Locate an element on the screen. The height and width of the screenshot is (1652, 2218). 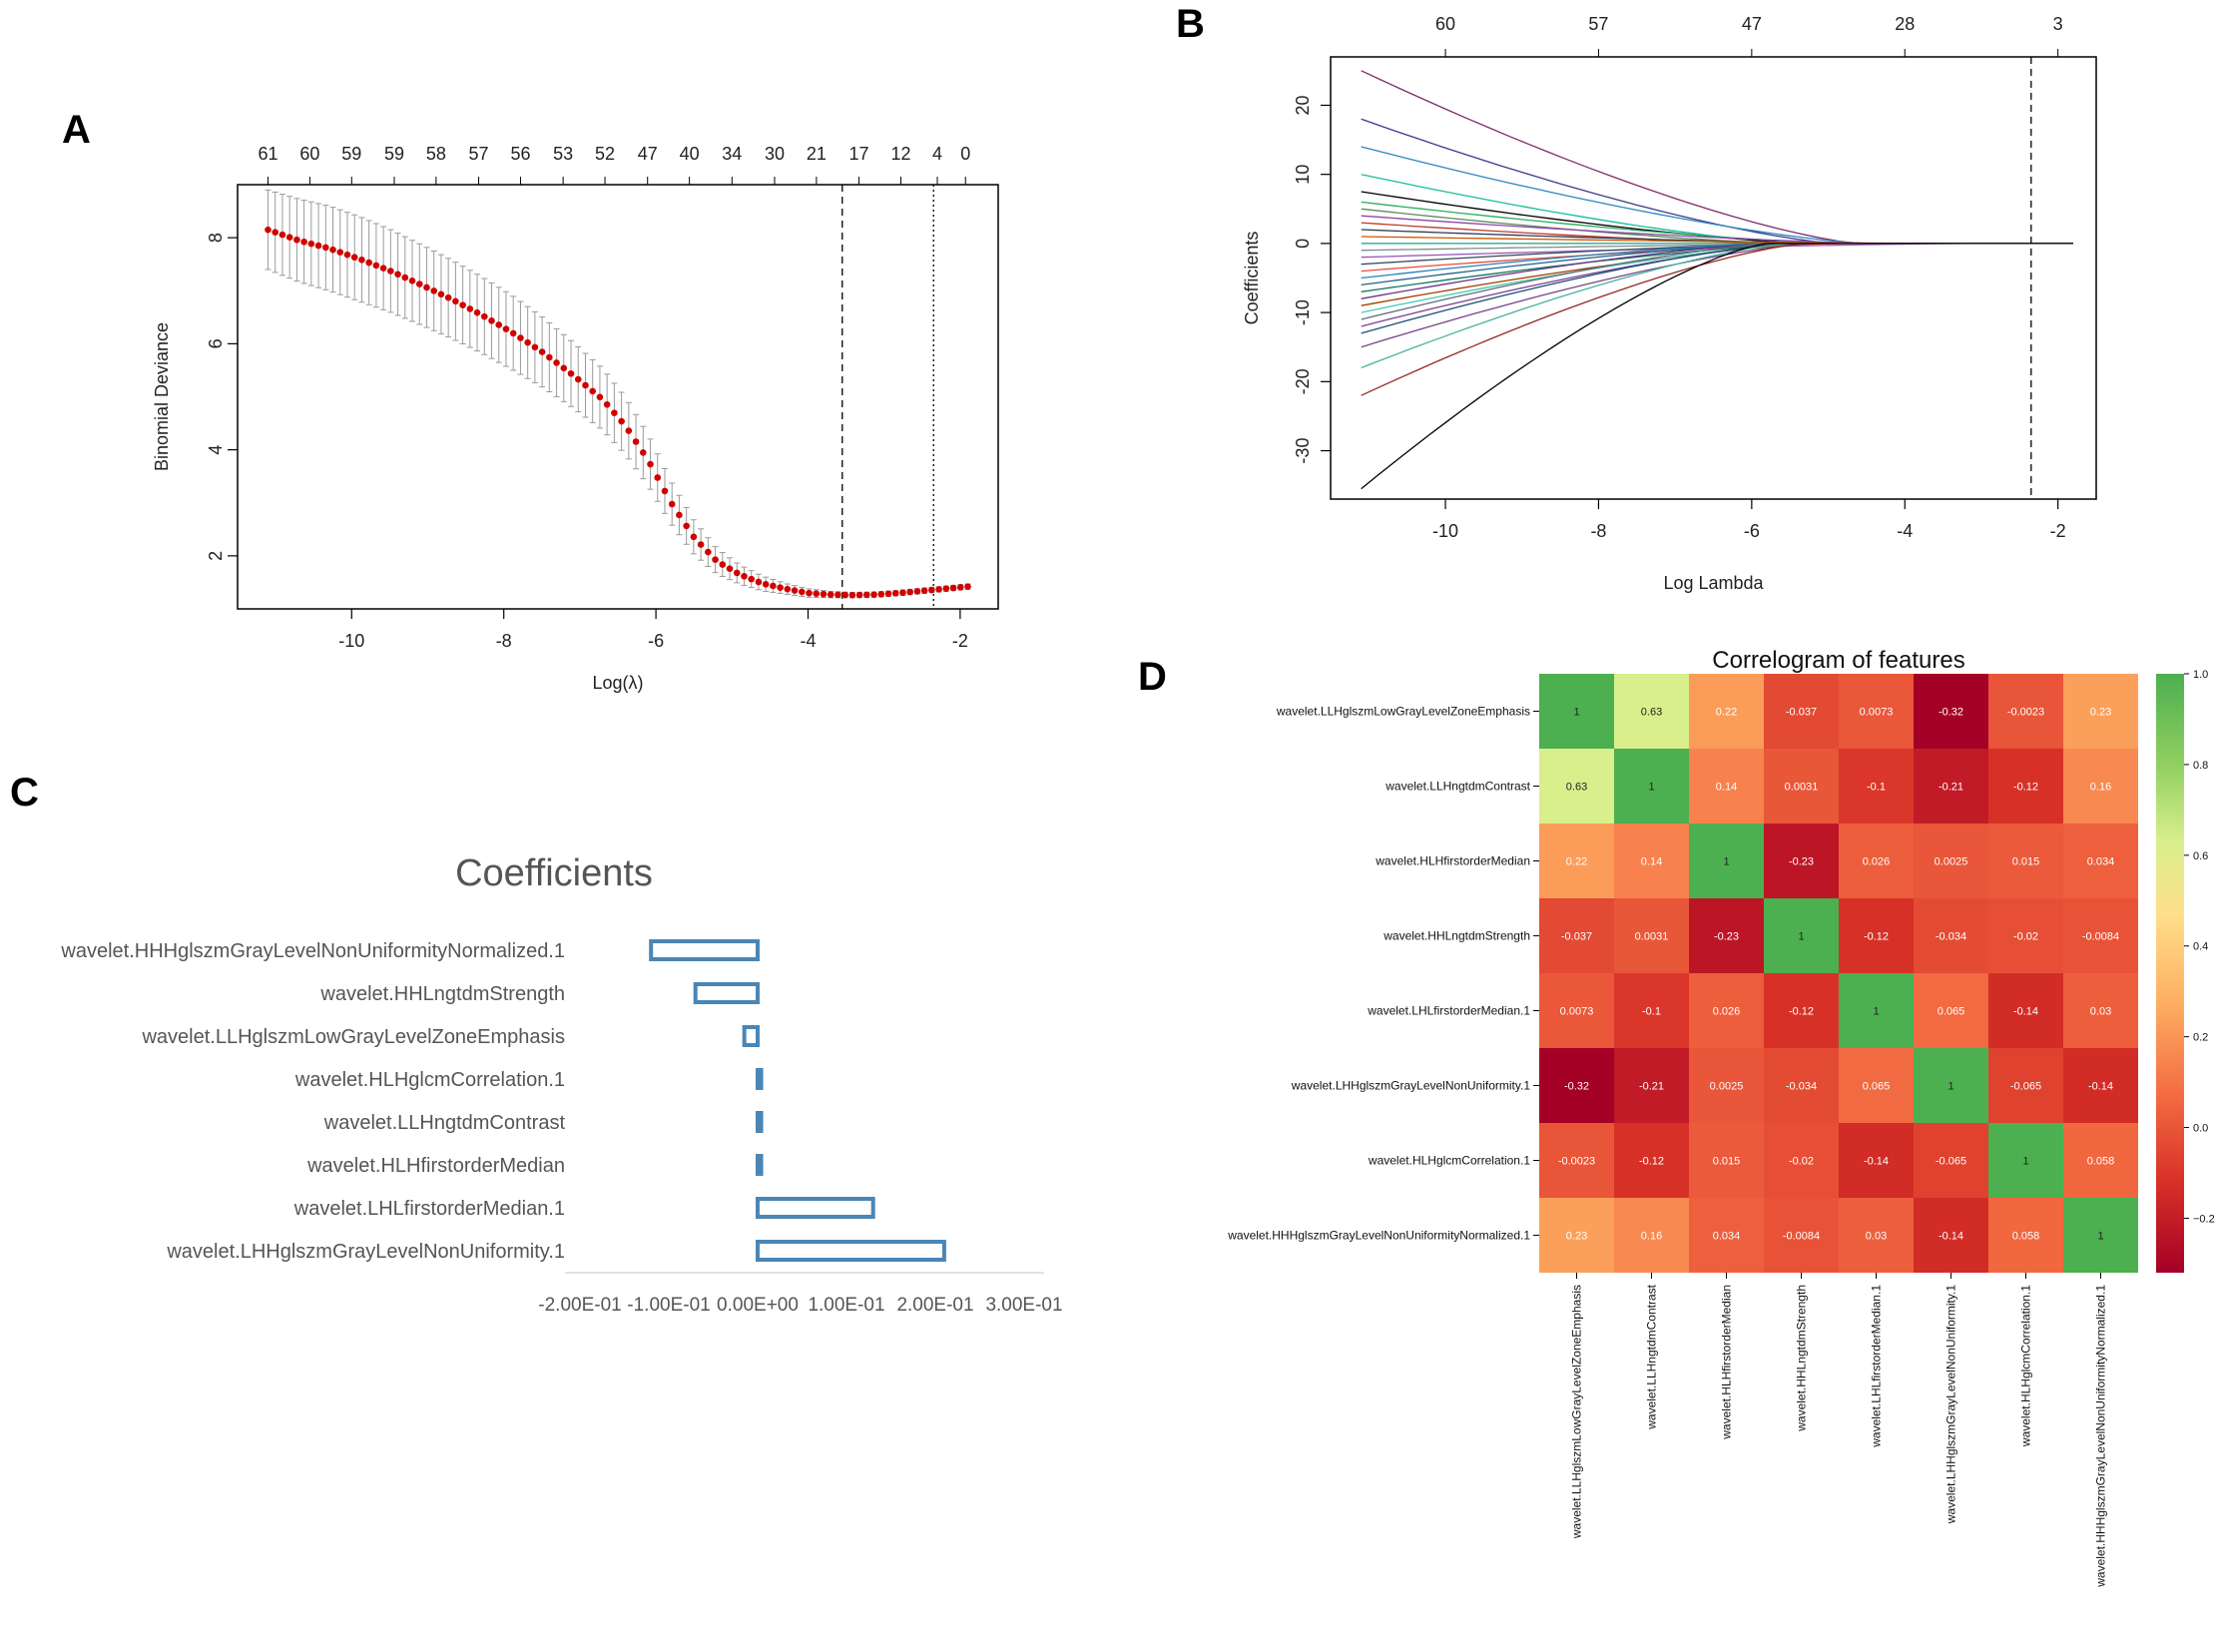
top-tick-label: 59 is located at coordinates (394, 154).